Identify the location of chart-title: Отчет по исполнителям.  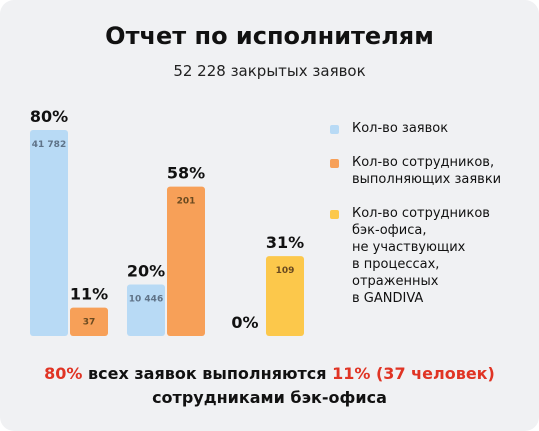
(269, 36).